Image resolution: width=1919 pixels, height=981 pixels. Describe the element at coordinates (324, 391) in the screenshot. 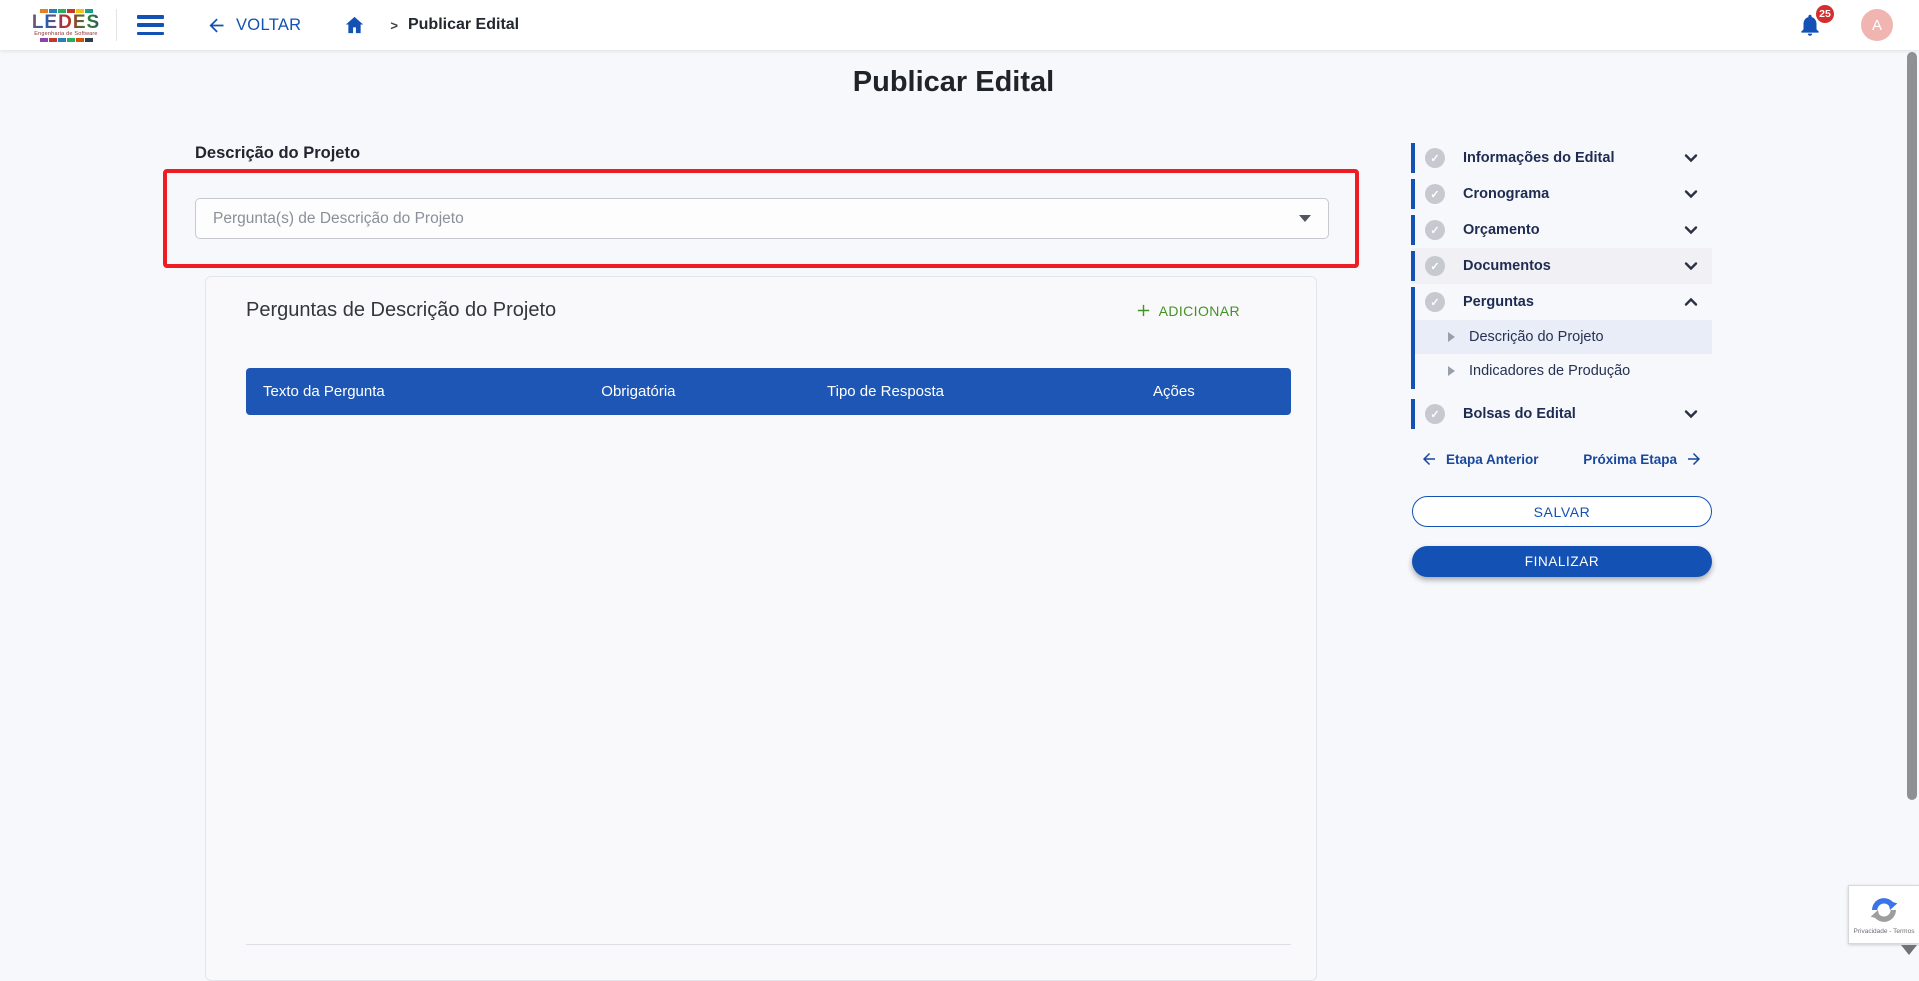

I see `column-header-question-text: Texto da Pergunta` at that location.